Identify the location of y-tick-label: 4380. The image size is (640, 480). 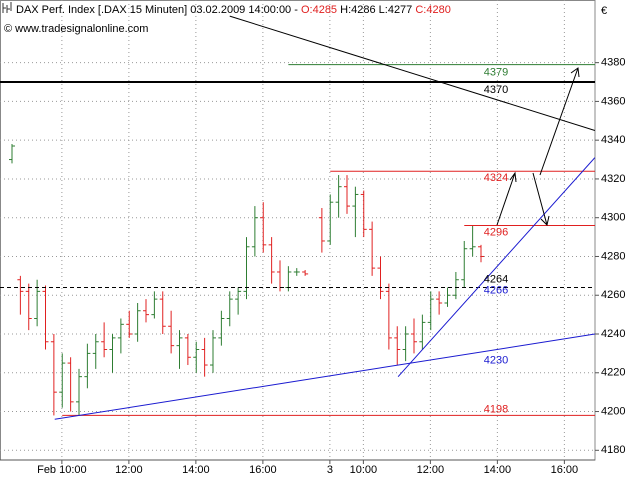
(613, 63).